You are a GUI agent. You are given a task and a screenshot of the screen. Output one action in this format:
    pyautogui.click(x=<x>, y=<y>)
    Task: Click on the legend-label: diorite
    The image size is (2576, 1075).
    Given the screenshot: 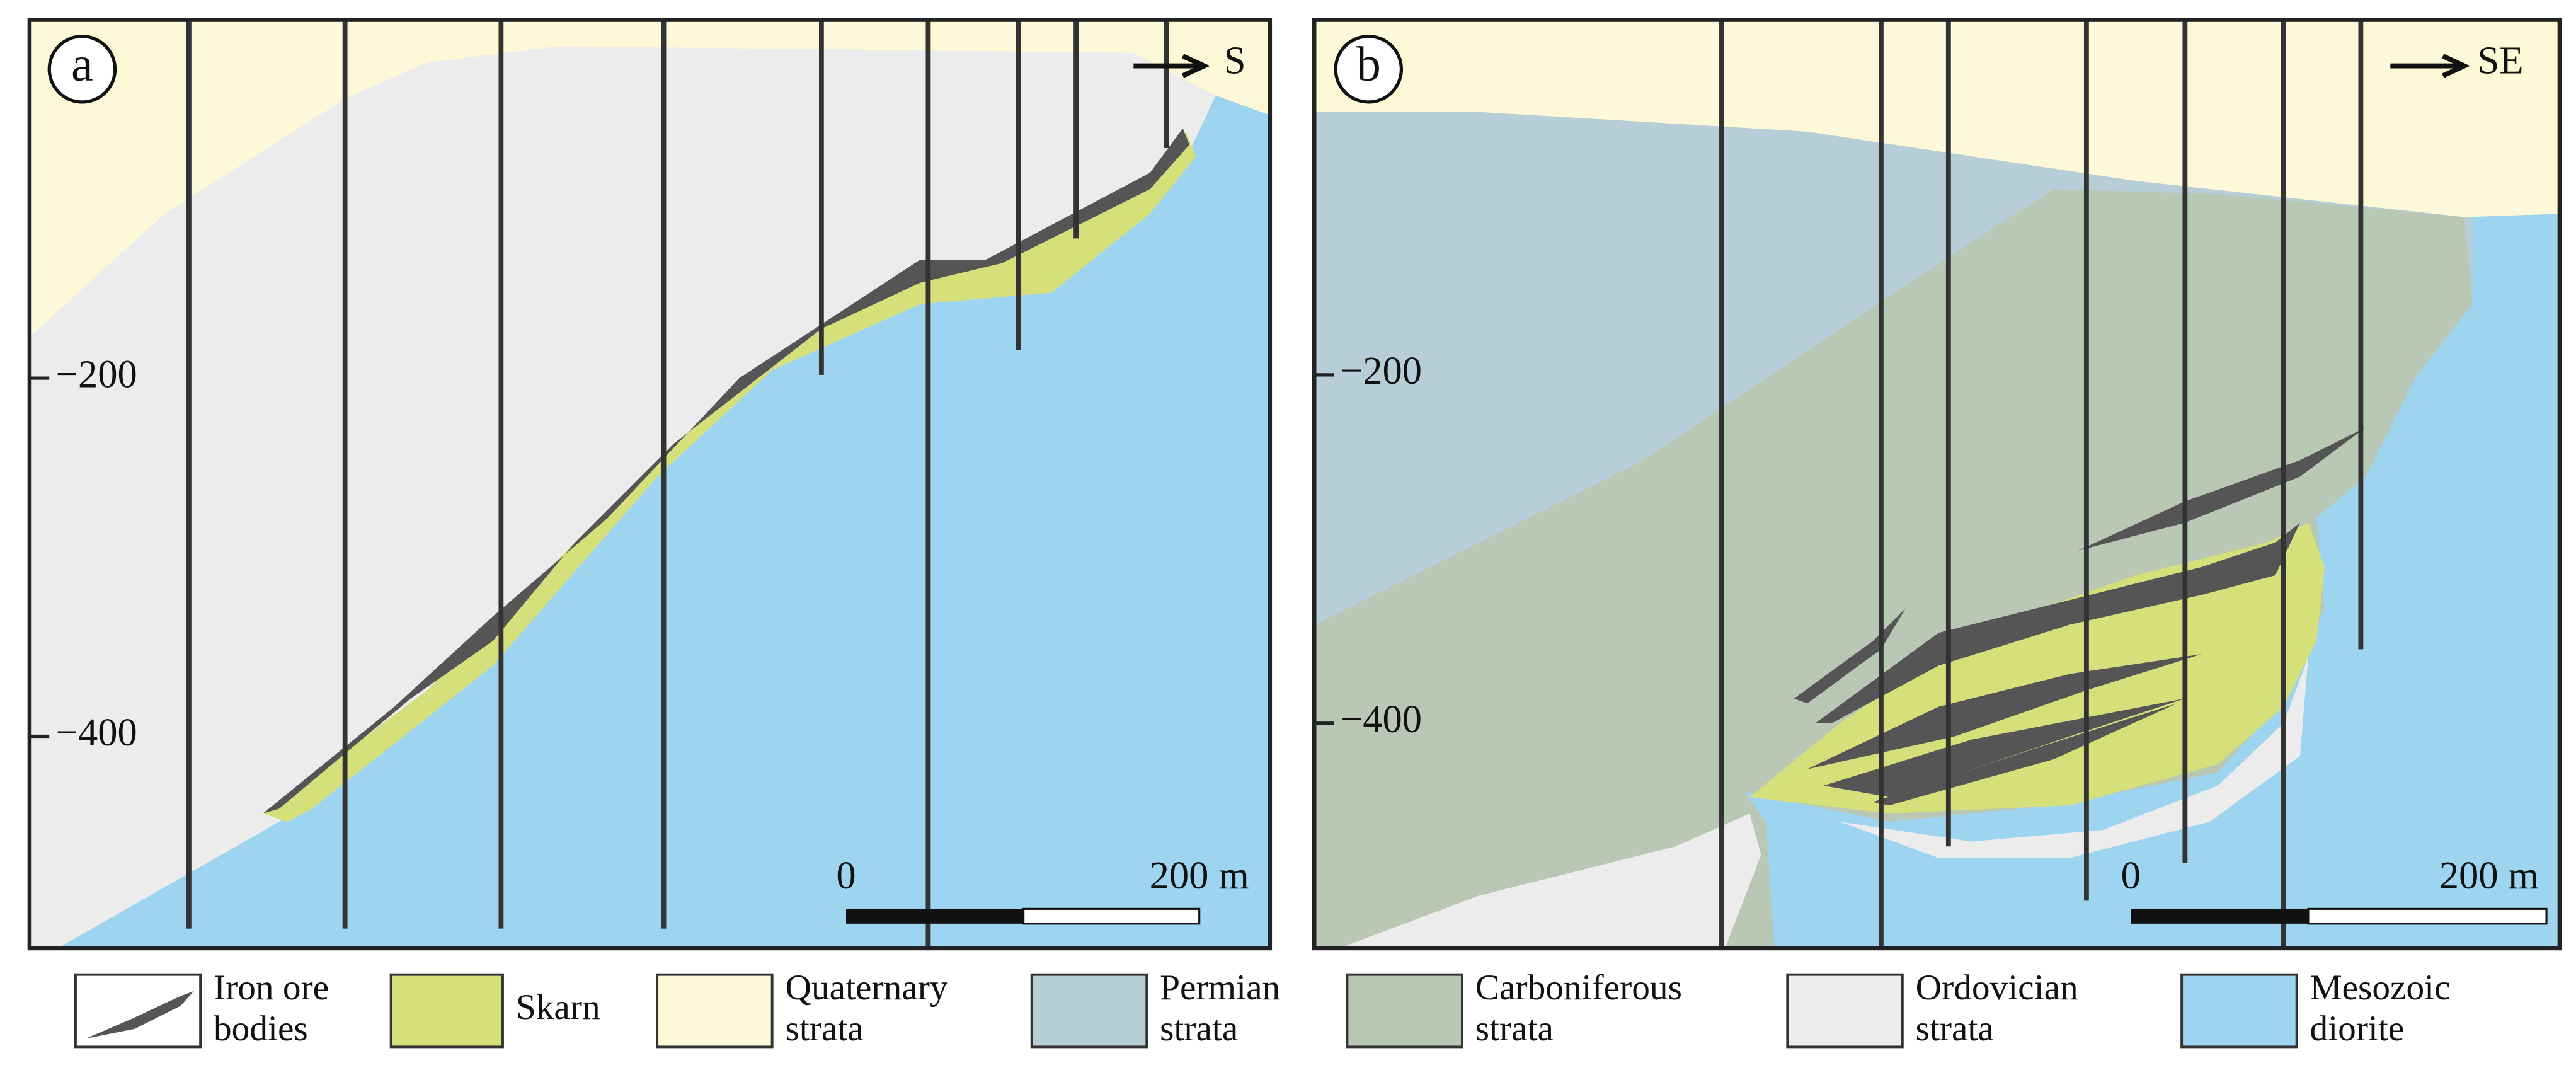 What is the action you would take?
    pyautogui.click(x=2358, y=1029)
    